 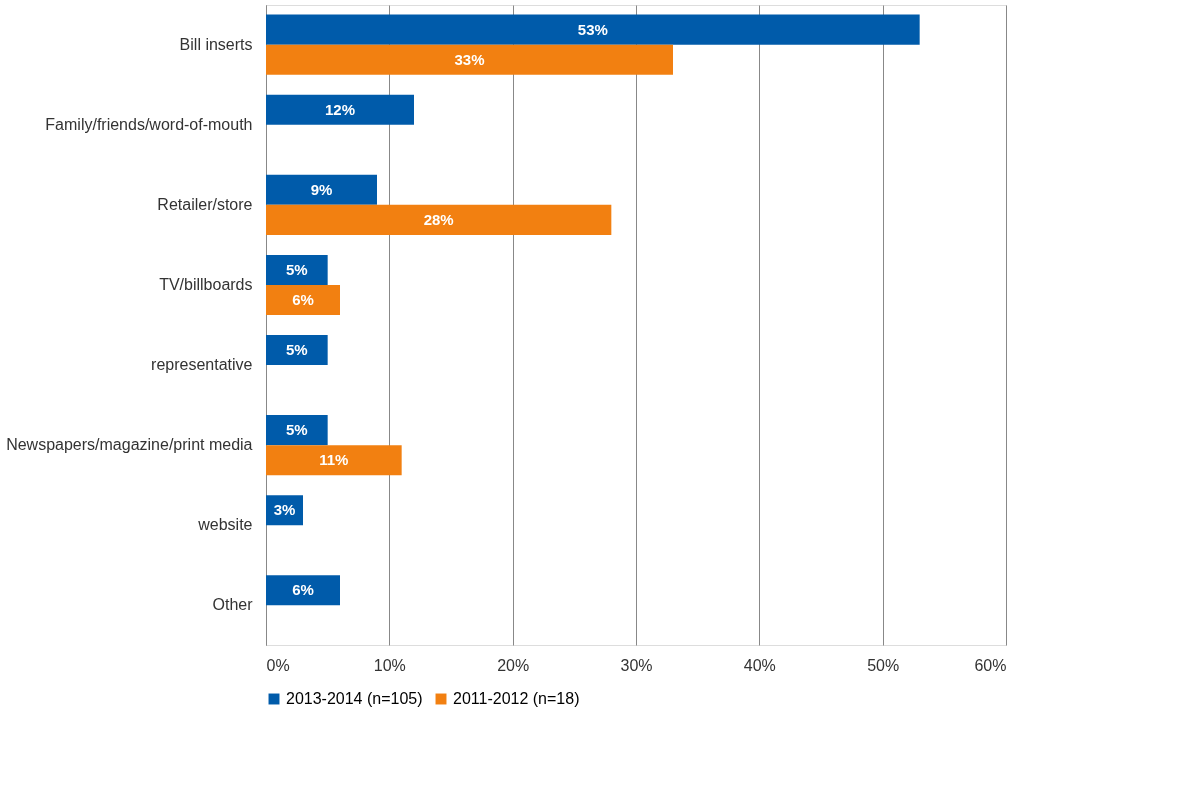 What do you see at coordinates (278, 665) in the screenshot?
I see `x-tick-label: 0%` at bounding box center [278, 665].